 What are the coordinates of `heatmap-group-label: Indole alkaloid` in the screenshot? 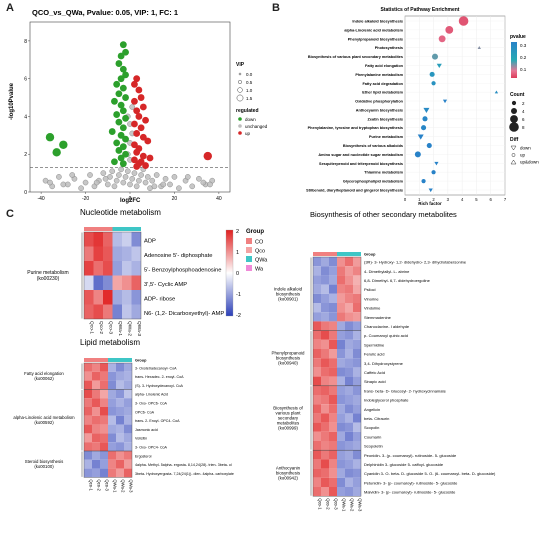 It's located at (288, 288).